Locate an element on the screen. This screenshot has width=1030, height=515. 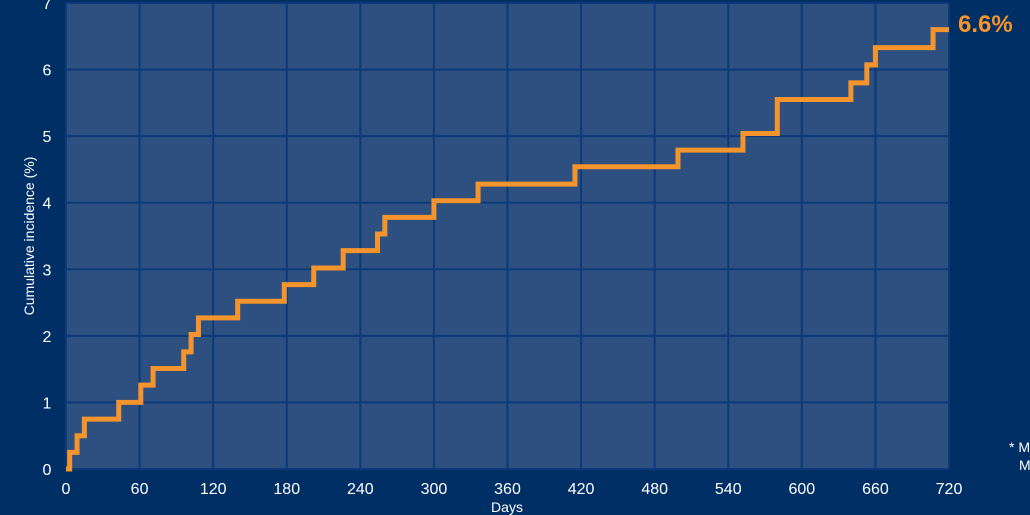
y-tick-label: 5 is located at coordinates (47, 137).